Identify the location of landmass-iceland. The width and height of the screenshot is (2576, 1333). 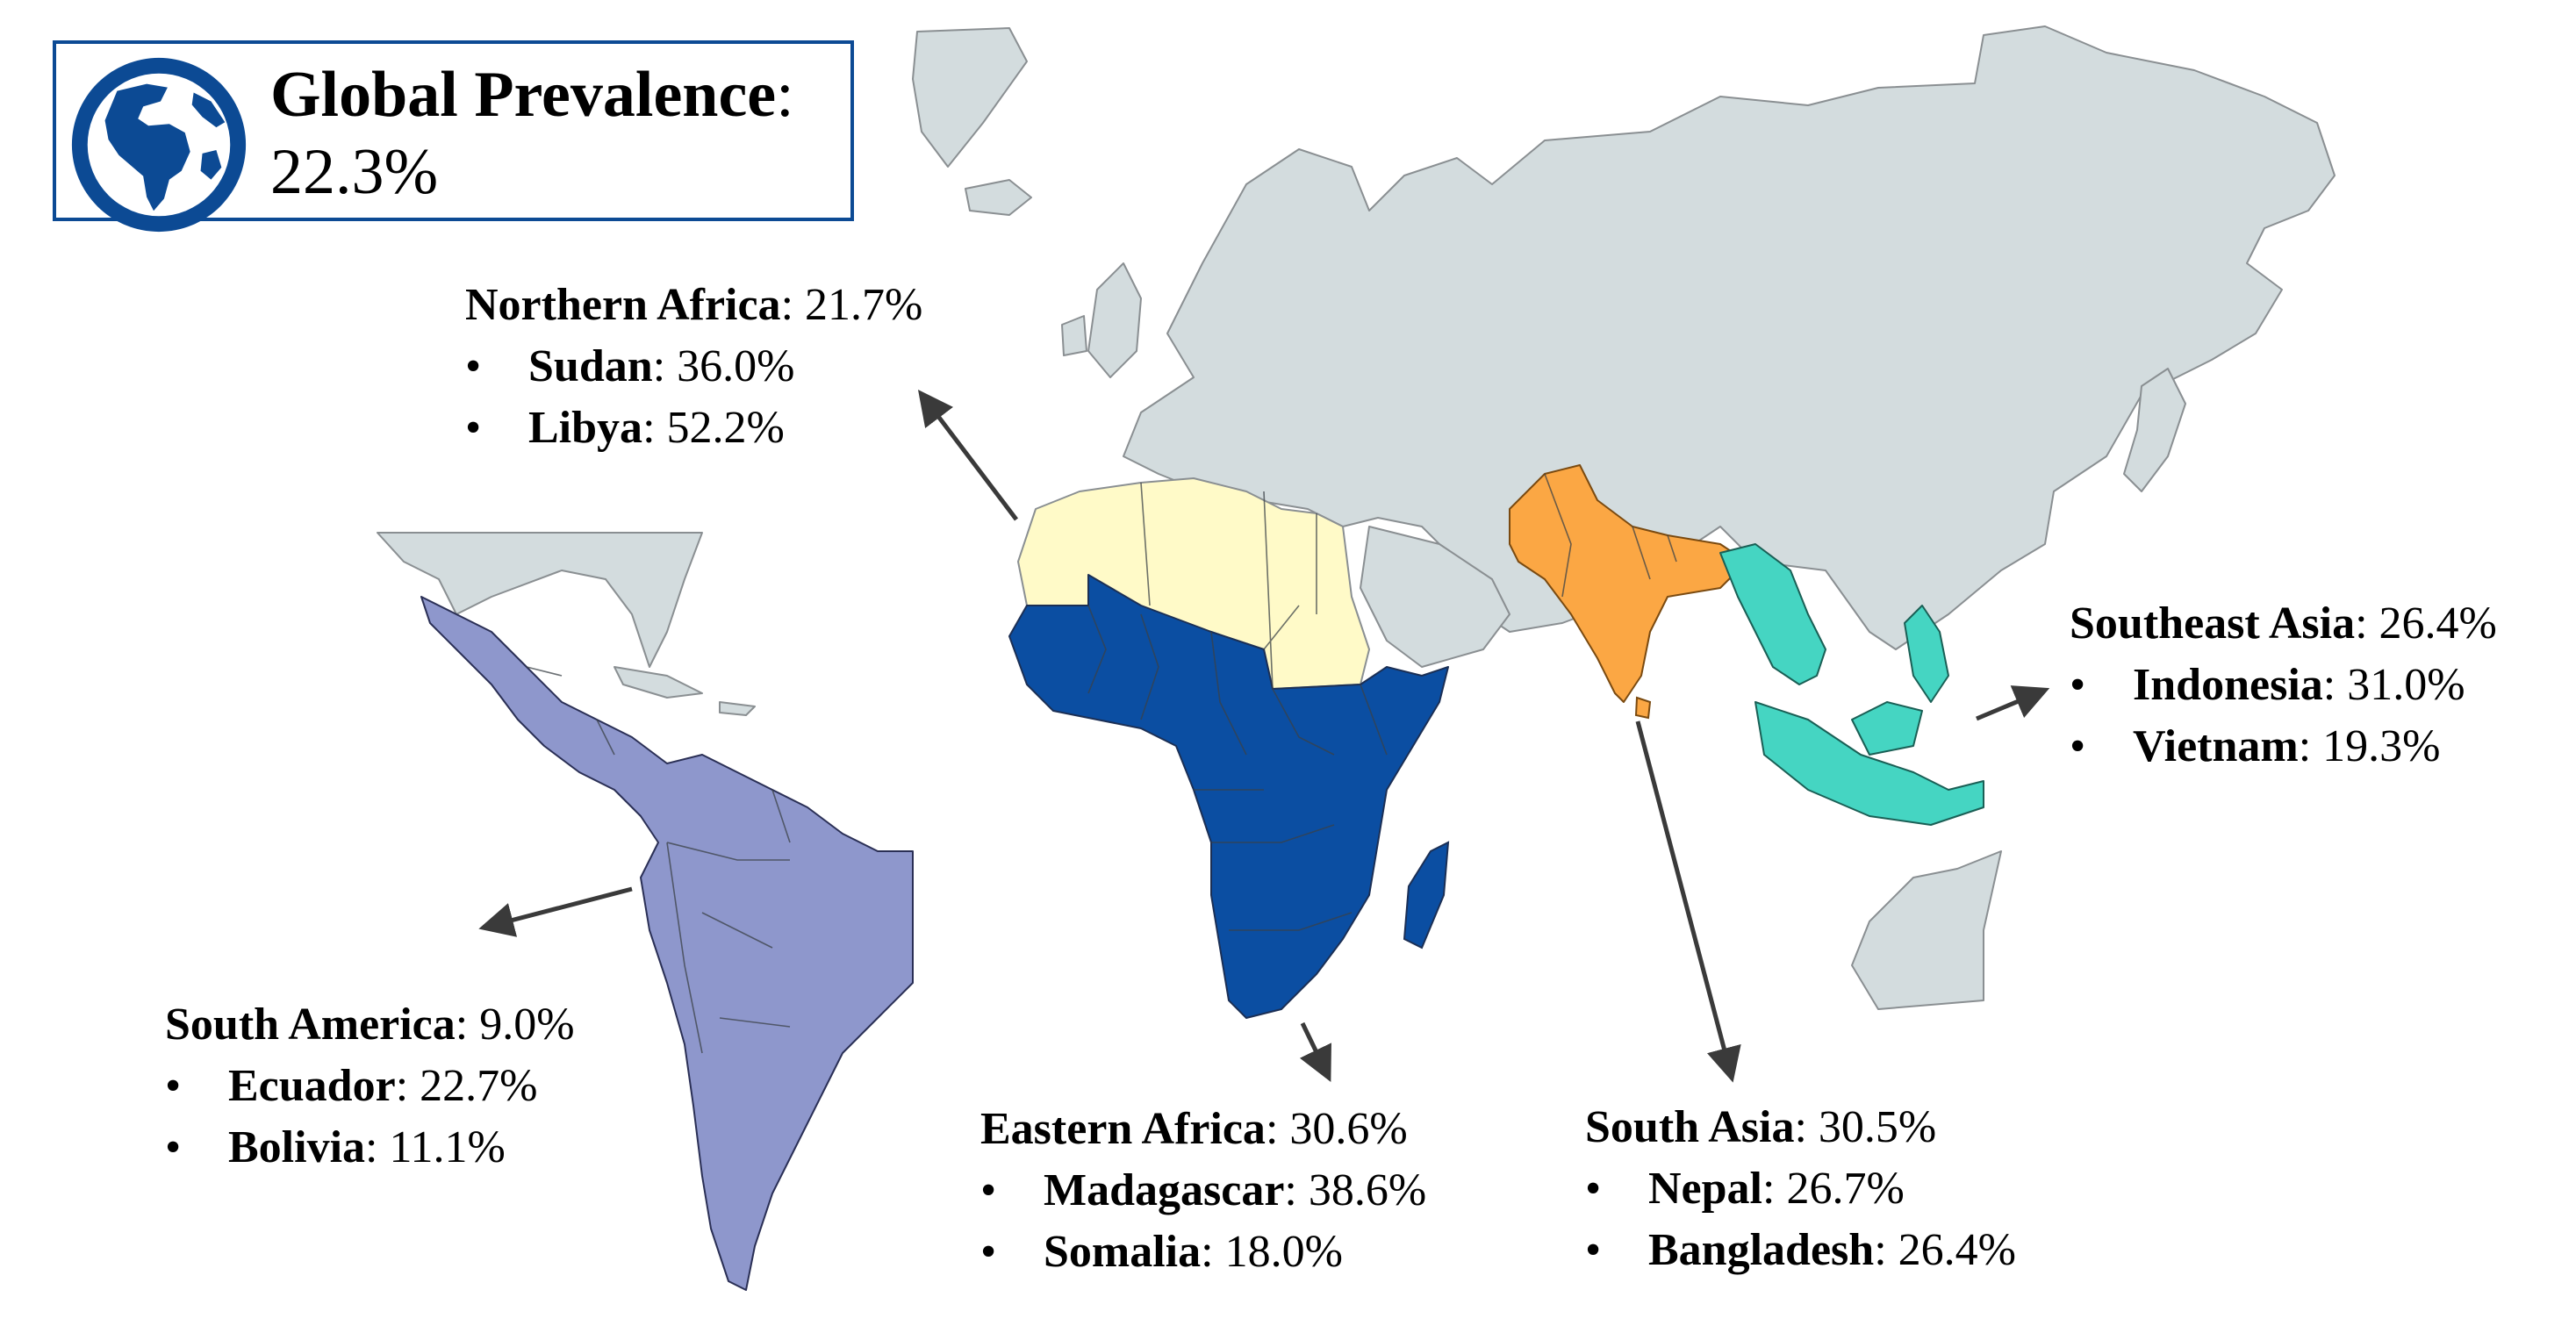
(998, 197).